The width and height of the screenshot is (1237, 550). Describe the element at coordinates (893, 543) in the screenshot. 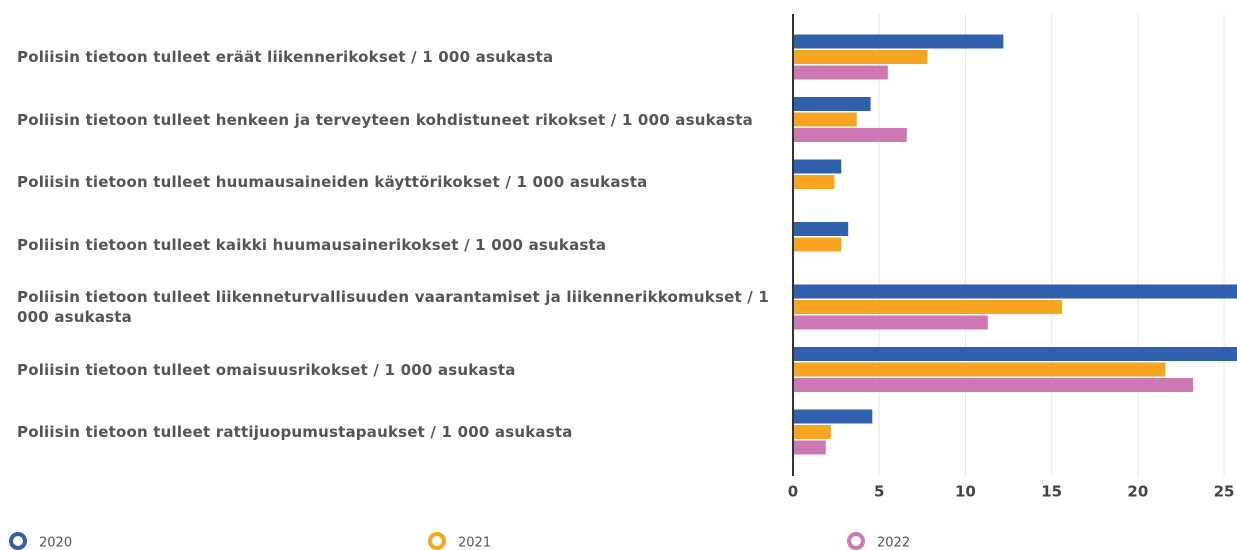

I see `legend-label: 2022` at that location.